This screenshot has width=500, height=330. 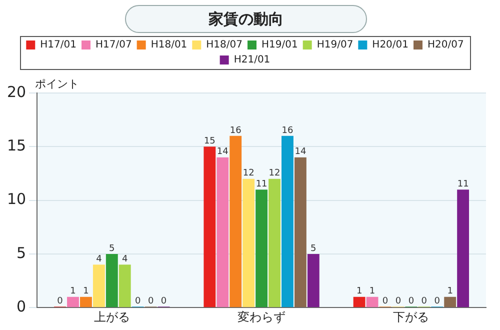 What do you see at coordinates (390, 45) in the screenshot?
I see `legend-label: H20/01` at bounding box center [390, 45].